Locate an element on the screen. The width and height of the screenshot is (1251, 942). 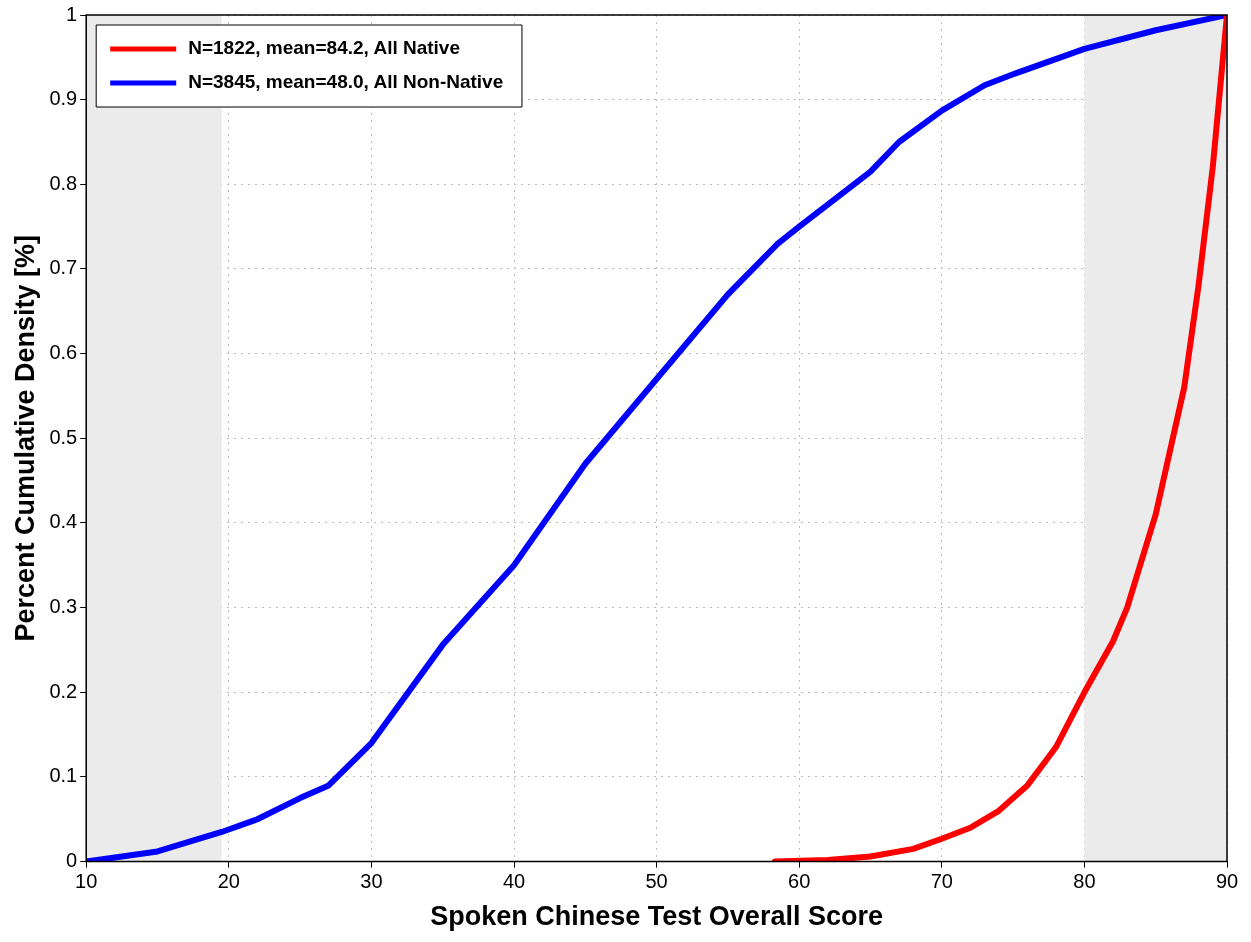
legend-label: N=1822, mean=84.2, All Native is located at coordinates (324, 48).